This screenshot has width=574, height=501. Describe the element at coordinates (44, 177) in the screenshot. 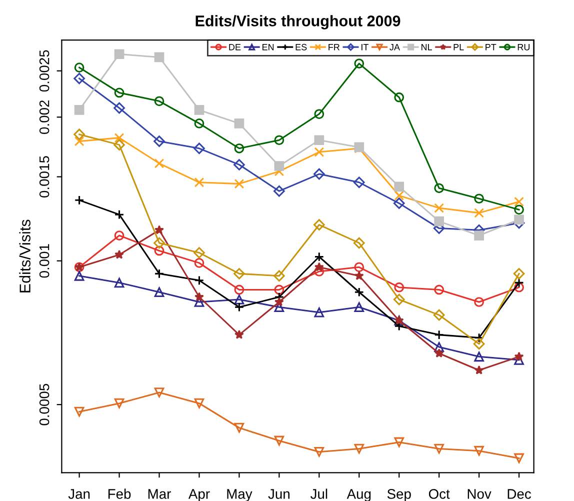

I see `y-tick-label: 0.0015` at that location.